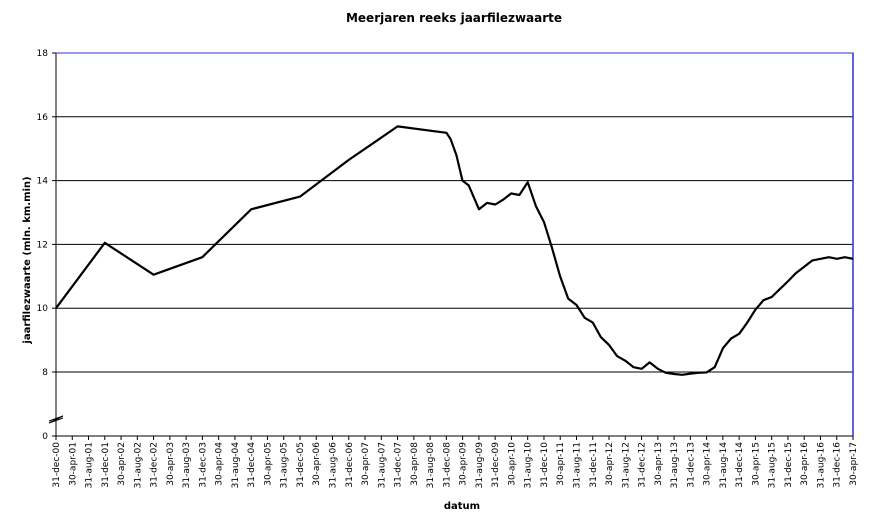  Describe the element at coordinates (756, 464) in the screenshot. I see `x-tick-label: 30-apr-15` at that location.